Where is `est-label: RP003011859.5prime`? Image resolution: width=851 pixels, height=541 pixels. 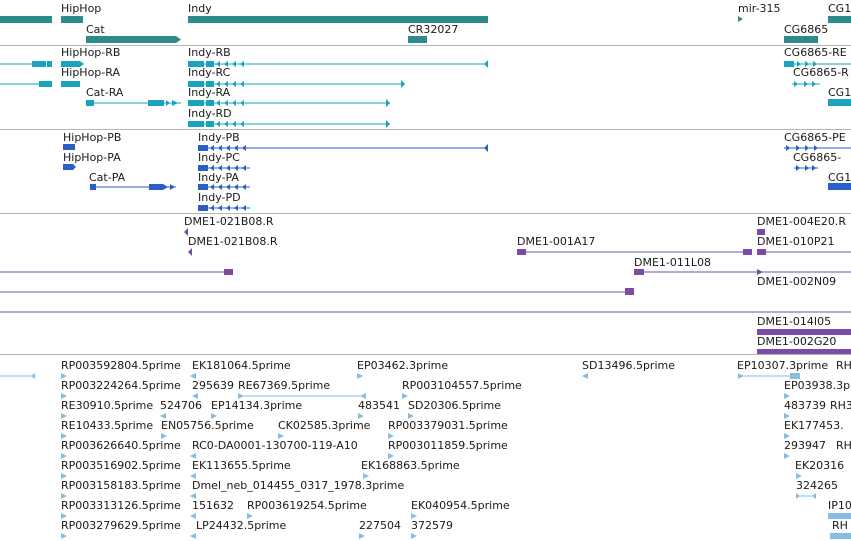
est-label: RP003011859.5prime is located at coordinates (448, 445).